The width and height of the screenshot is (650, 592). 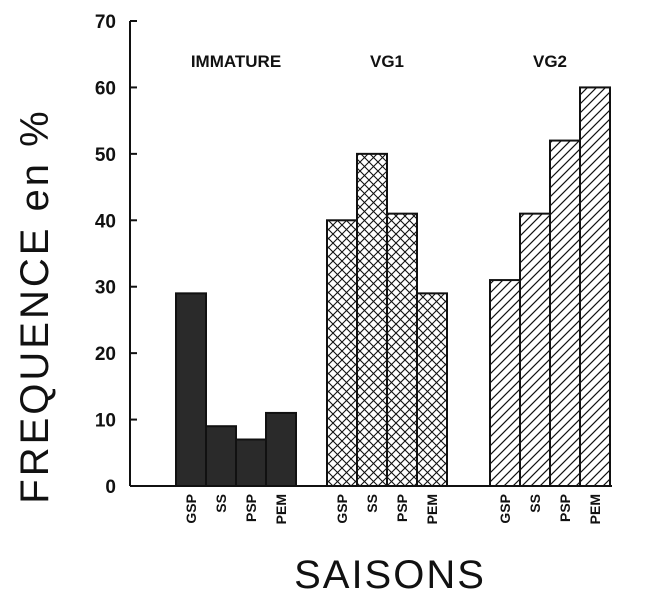 I want to click on y-axis: 0 10 20 30 40 50 60 70, so click(x=116, y=255).